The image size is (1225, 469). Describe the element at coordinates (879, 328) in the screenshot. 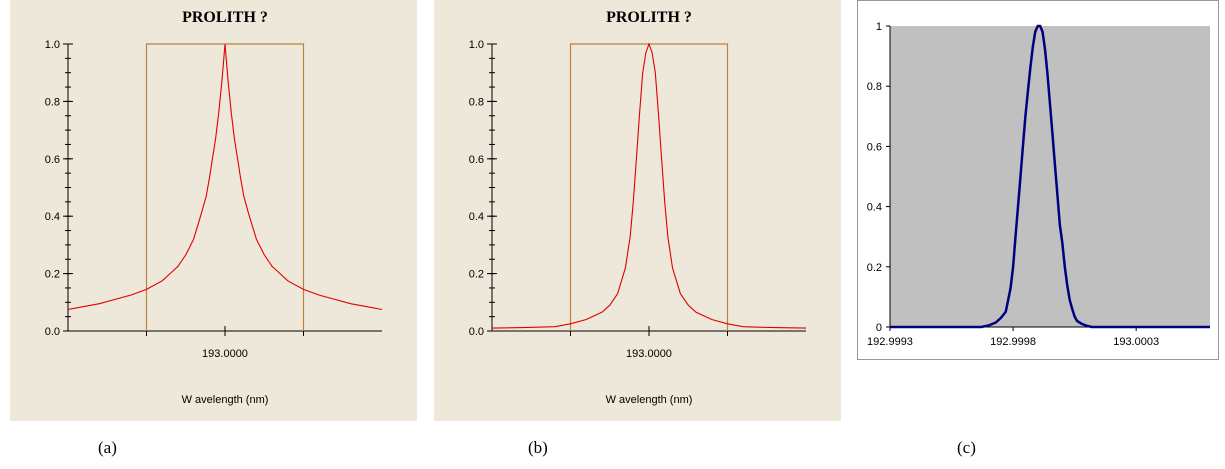

I see `chart-c-y-tick-label: 0` at that location.